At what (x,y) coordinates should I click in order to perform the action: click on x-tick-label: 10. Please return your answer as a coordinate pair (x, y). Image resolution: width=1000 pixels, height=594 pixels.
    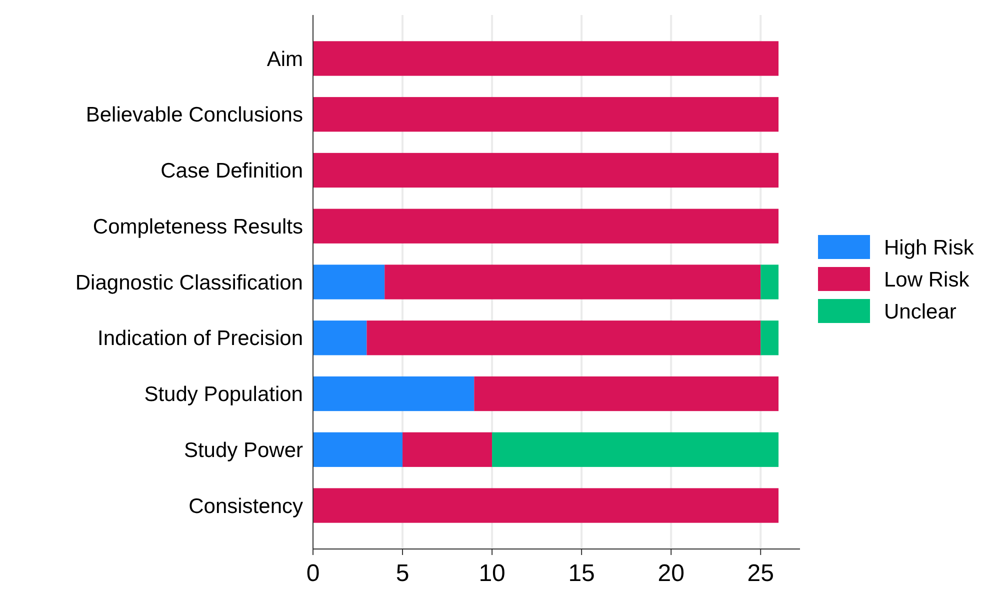
    Looking at the image, I should click on (492, 573).